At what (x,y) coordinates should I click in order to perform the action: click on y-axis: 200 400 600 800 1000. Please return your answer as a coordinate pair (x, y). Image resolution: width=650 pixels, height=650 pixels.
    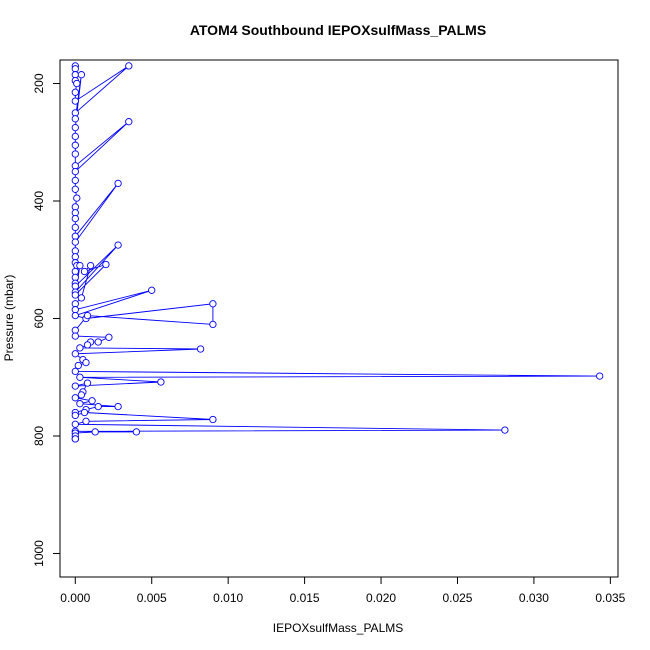
    Looking at the image, I should click on (46, 320).